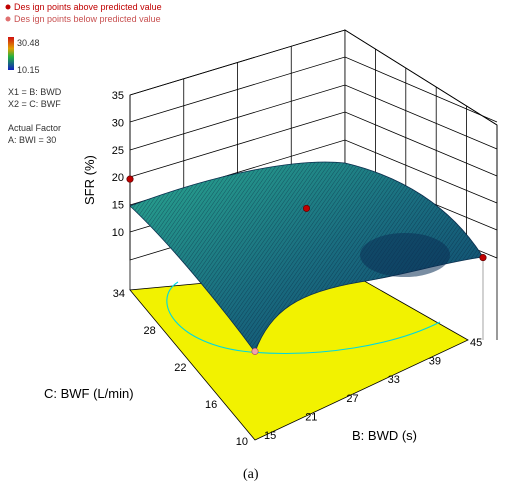  What do you see at coordinates (384, 435) in the screenshot?
I see `x-axis-title: B: BWD (s)` at bounding box center [384, 435].